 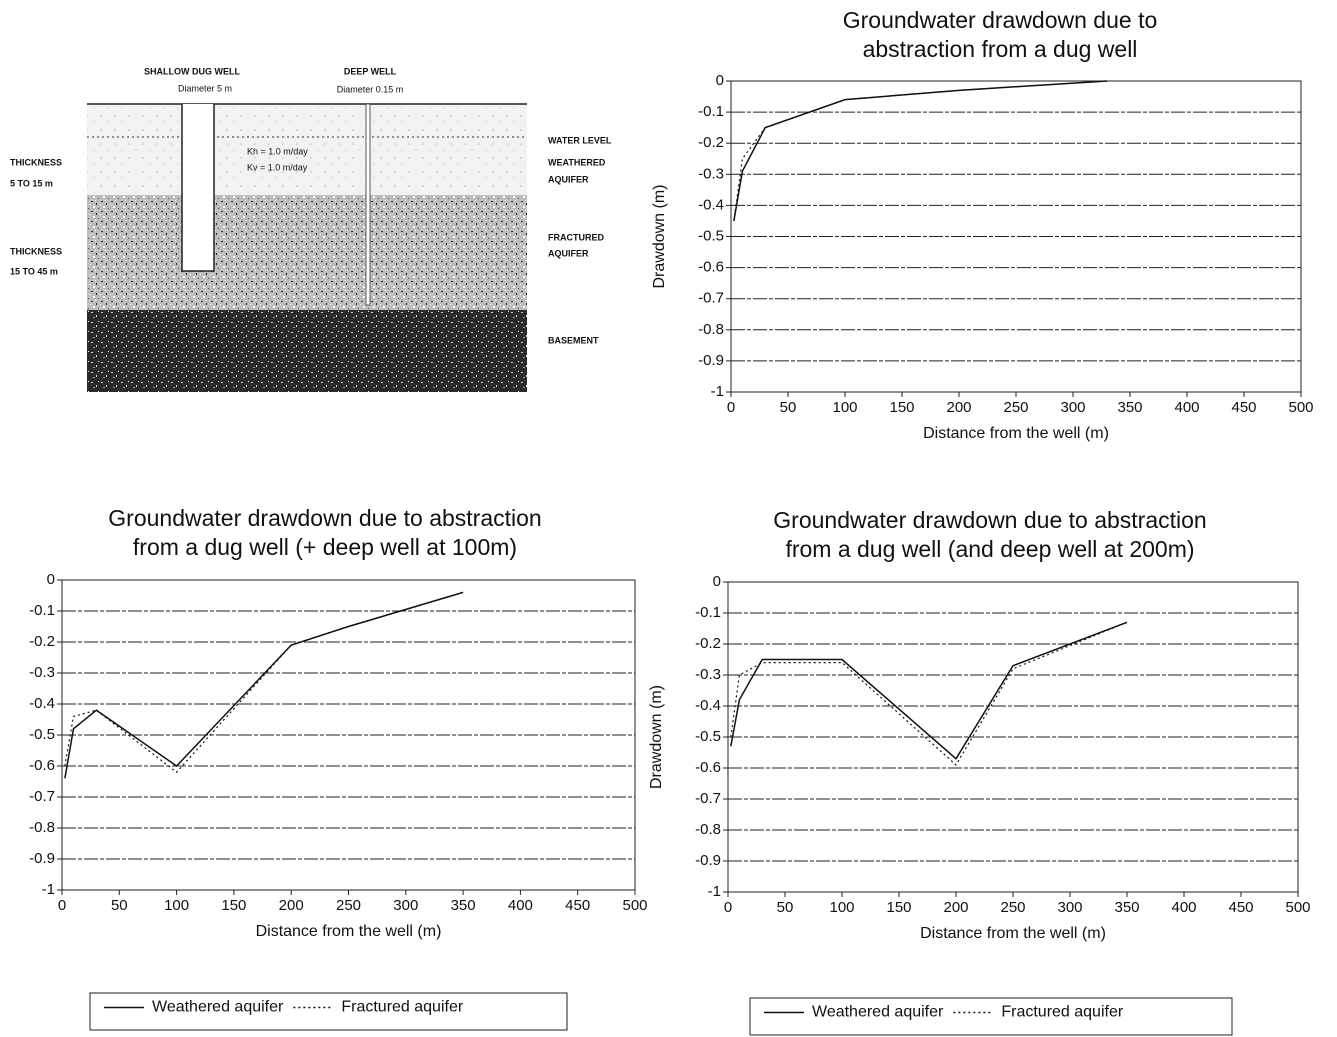 What do you see at coordinates (198, 188) in the screenshot?
I see `dug-well` at bounding box center [198, 188].